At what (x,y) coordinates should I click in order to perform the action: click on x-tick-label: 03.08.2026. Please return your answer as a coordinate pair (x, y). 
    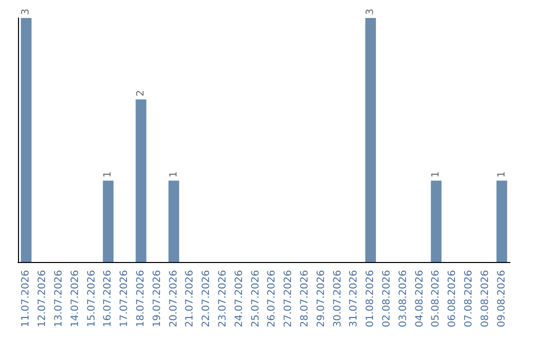
    Looking at the image, I should click on (403, 299).